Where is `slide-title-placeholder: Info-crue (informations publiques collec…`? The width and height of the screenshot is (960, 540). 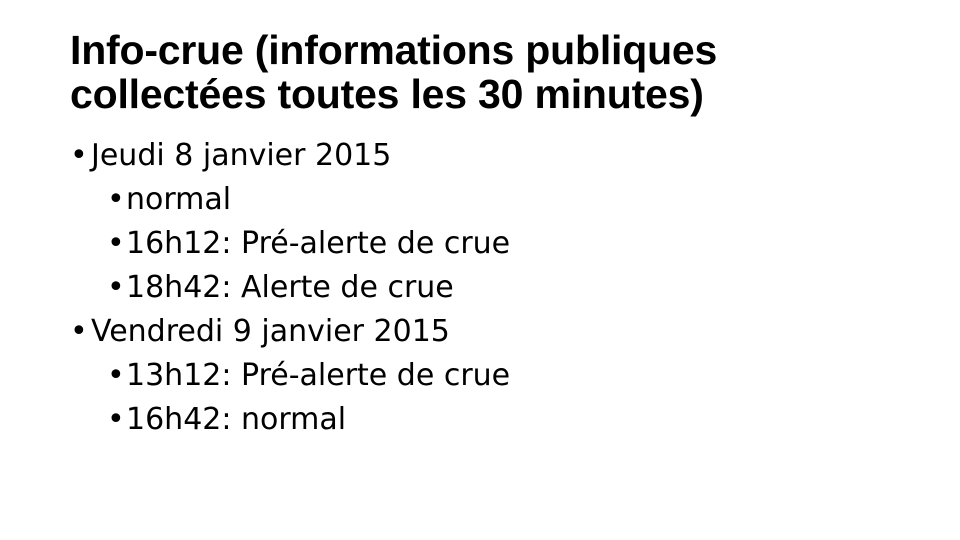 slide-title-placeholder: Info-crue (informations publiques collec… is located at coordinates (480, 72).